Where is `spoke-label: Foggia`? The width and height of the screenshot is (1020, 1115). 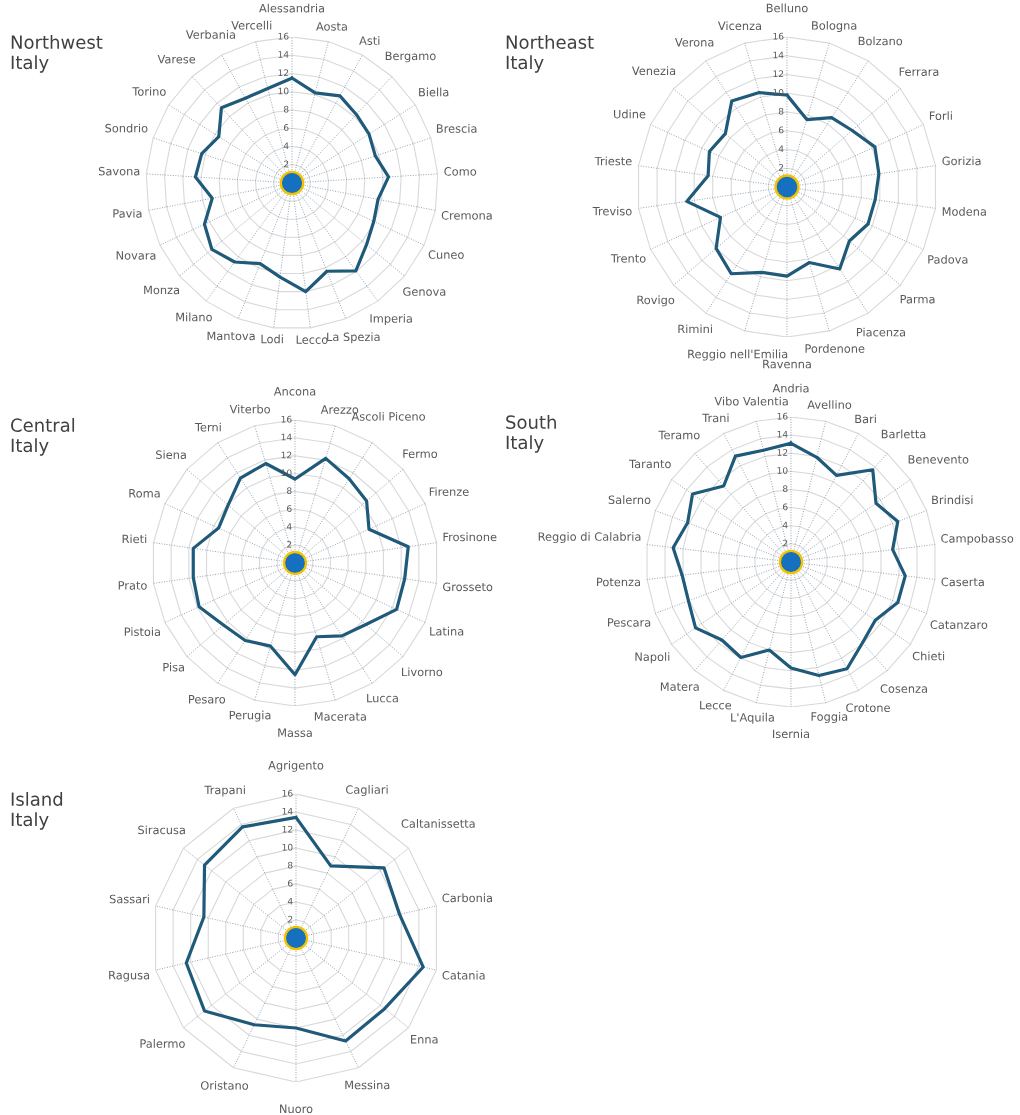
spoke-label: Foggia is located at coordinates (829, 718).